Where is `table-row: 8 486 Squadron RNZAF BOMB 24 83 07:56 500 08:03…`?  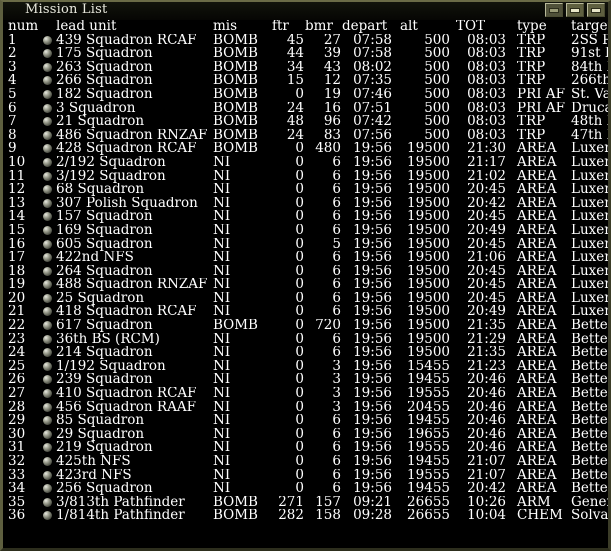 table-row: 8 486 Squadron RNZAF BOMB 24 83 07:56 500 08:03… is located at coordinates (305, 136).